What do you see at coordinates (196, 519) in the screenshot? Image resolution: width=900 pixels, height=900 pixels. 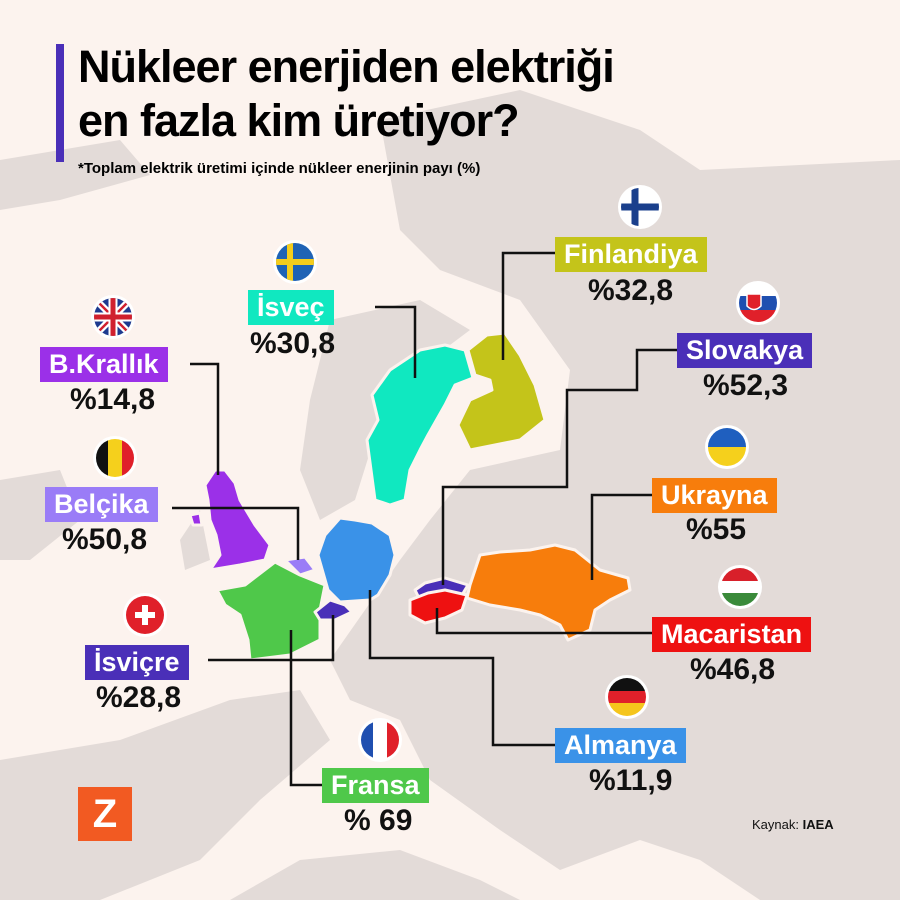 I see `country-ireland-part` at bounding box center [196, 519].